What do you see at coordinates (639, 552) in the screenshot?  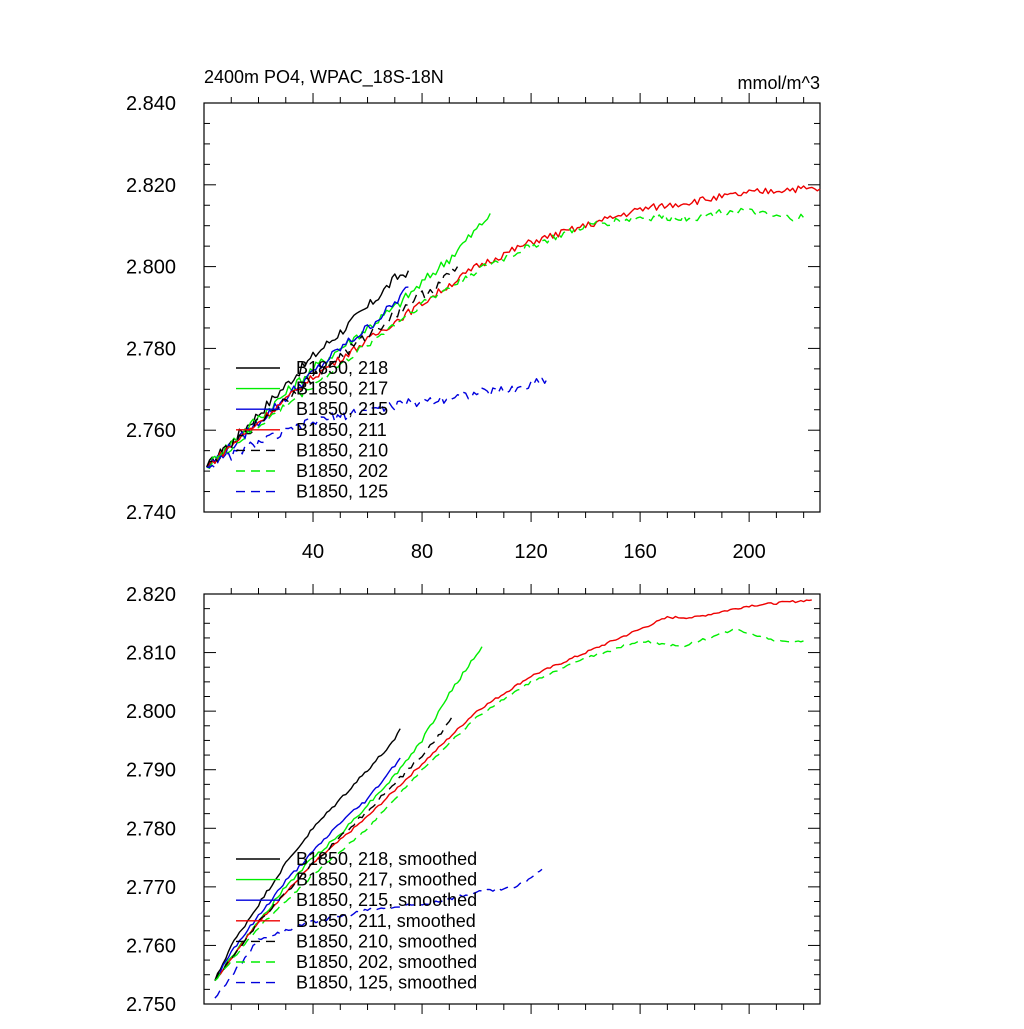 I see `x-tick-label: 160` at bounding box center [639, 552].